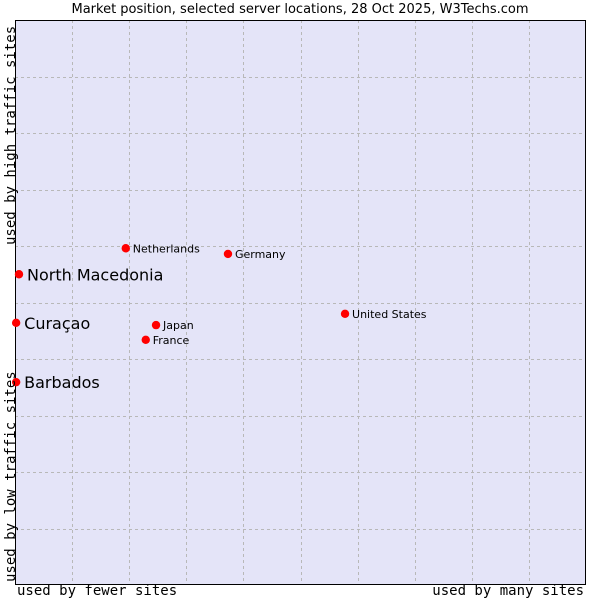 This screenshot has height=600, width=600. What do you see at coordinates (97, 591) in the screenshot?
I see `x-axis-label-left: used by fewer sites` at bounding box center [97, 591].